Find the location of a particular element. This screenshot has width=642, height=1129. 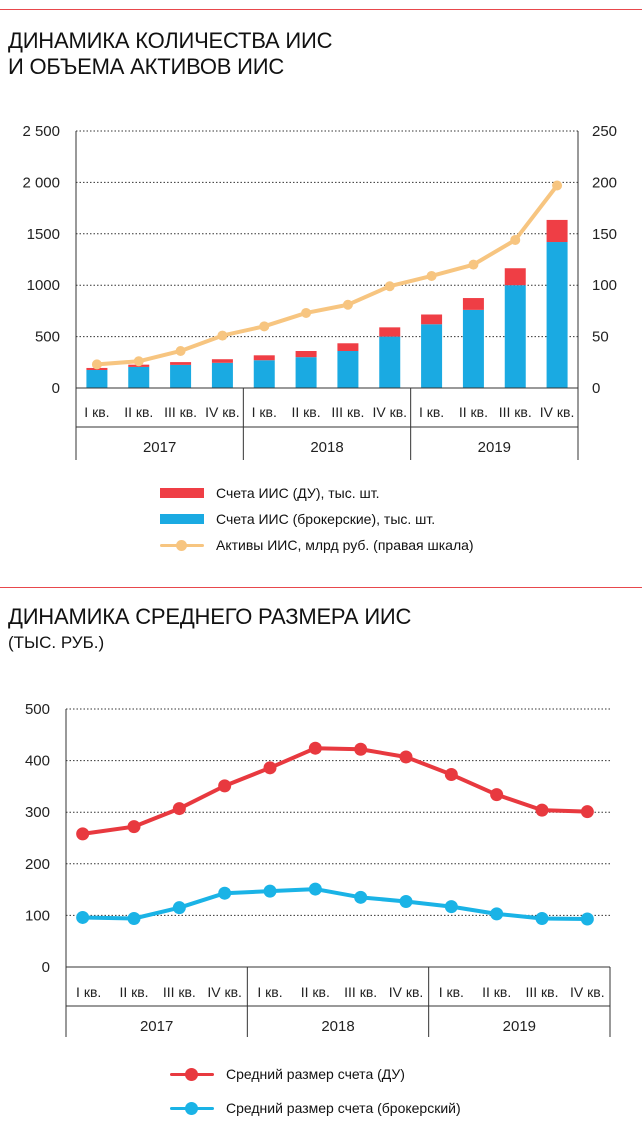

y2-tick-label: 250 is located at coordinates (604, 131).